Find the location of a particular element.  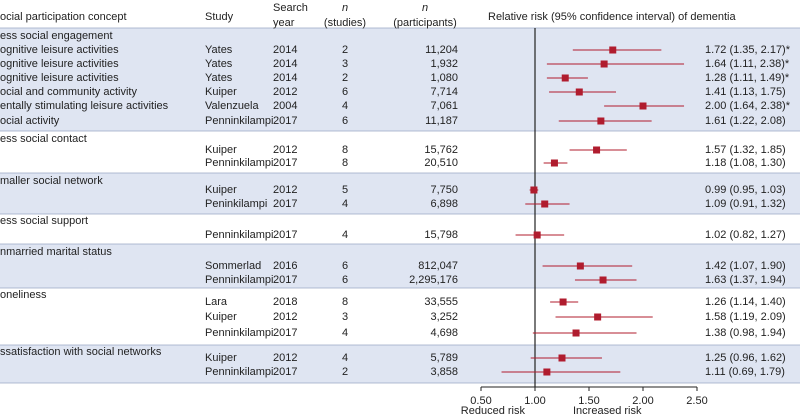

value-label: 1.09 (0.91, 1.32) is located at coordinates (745, 204).